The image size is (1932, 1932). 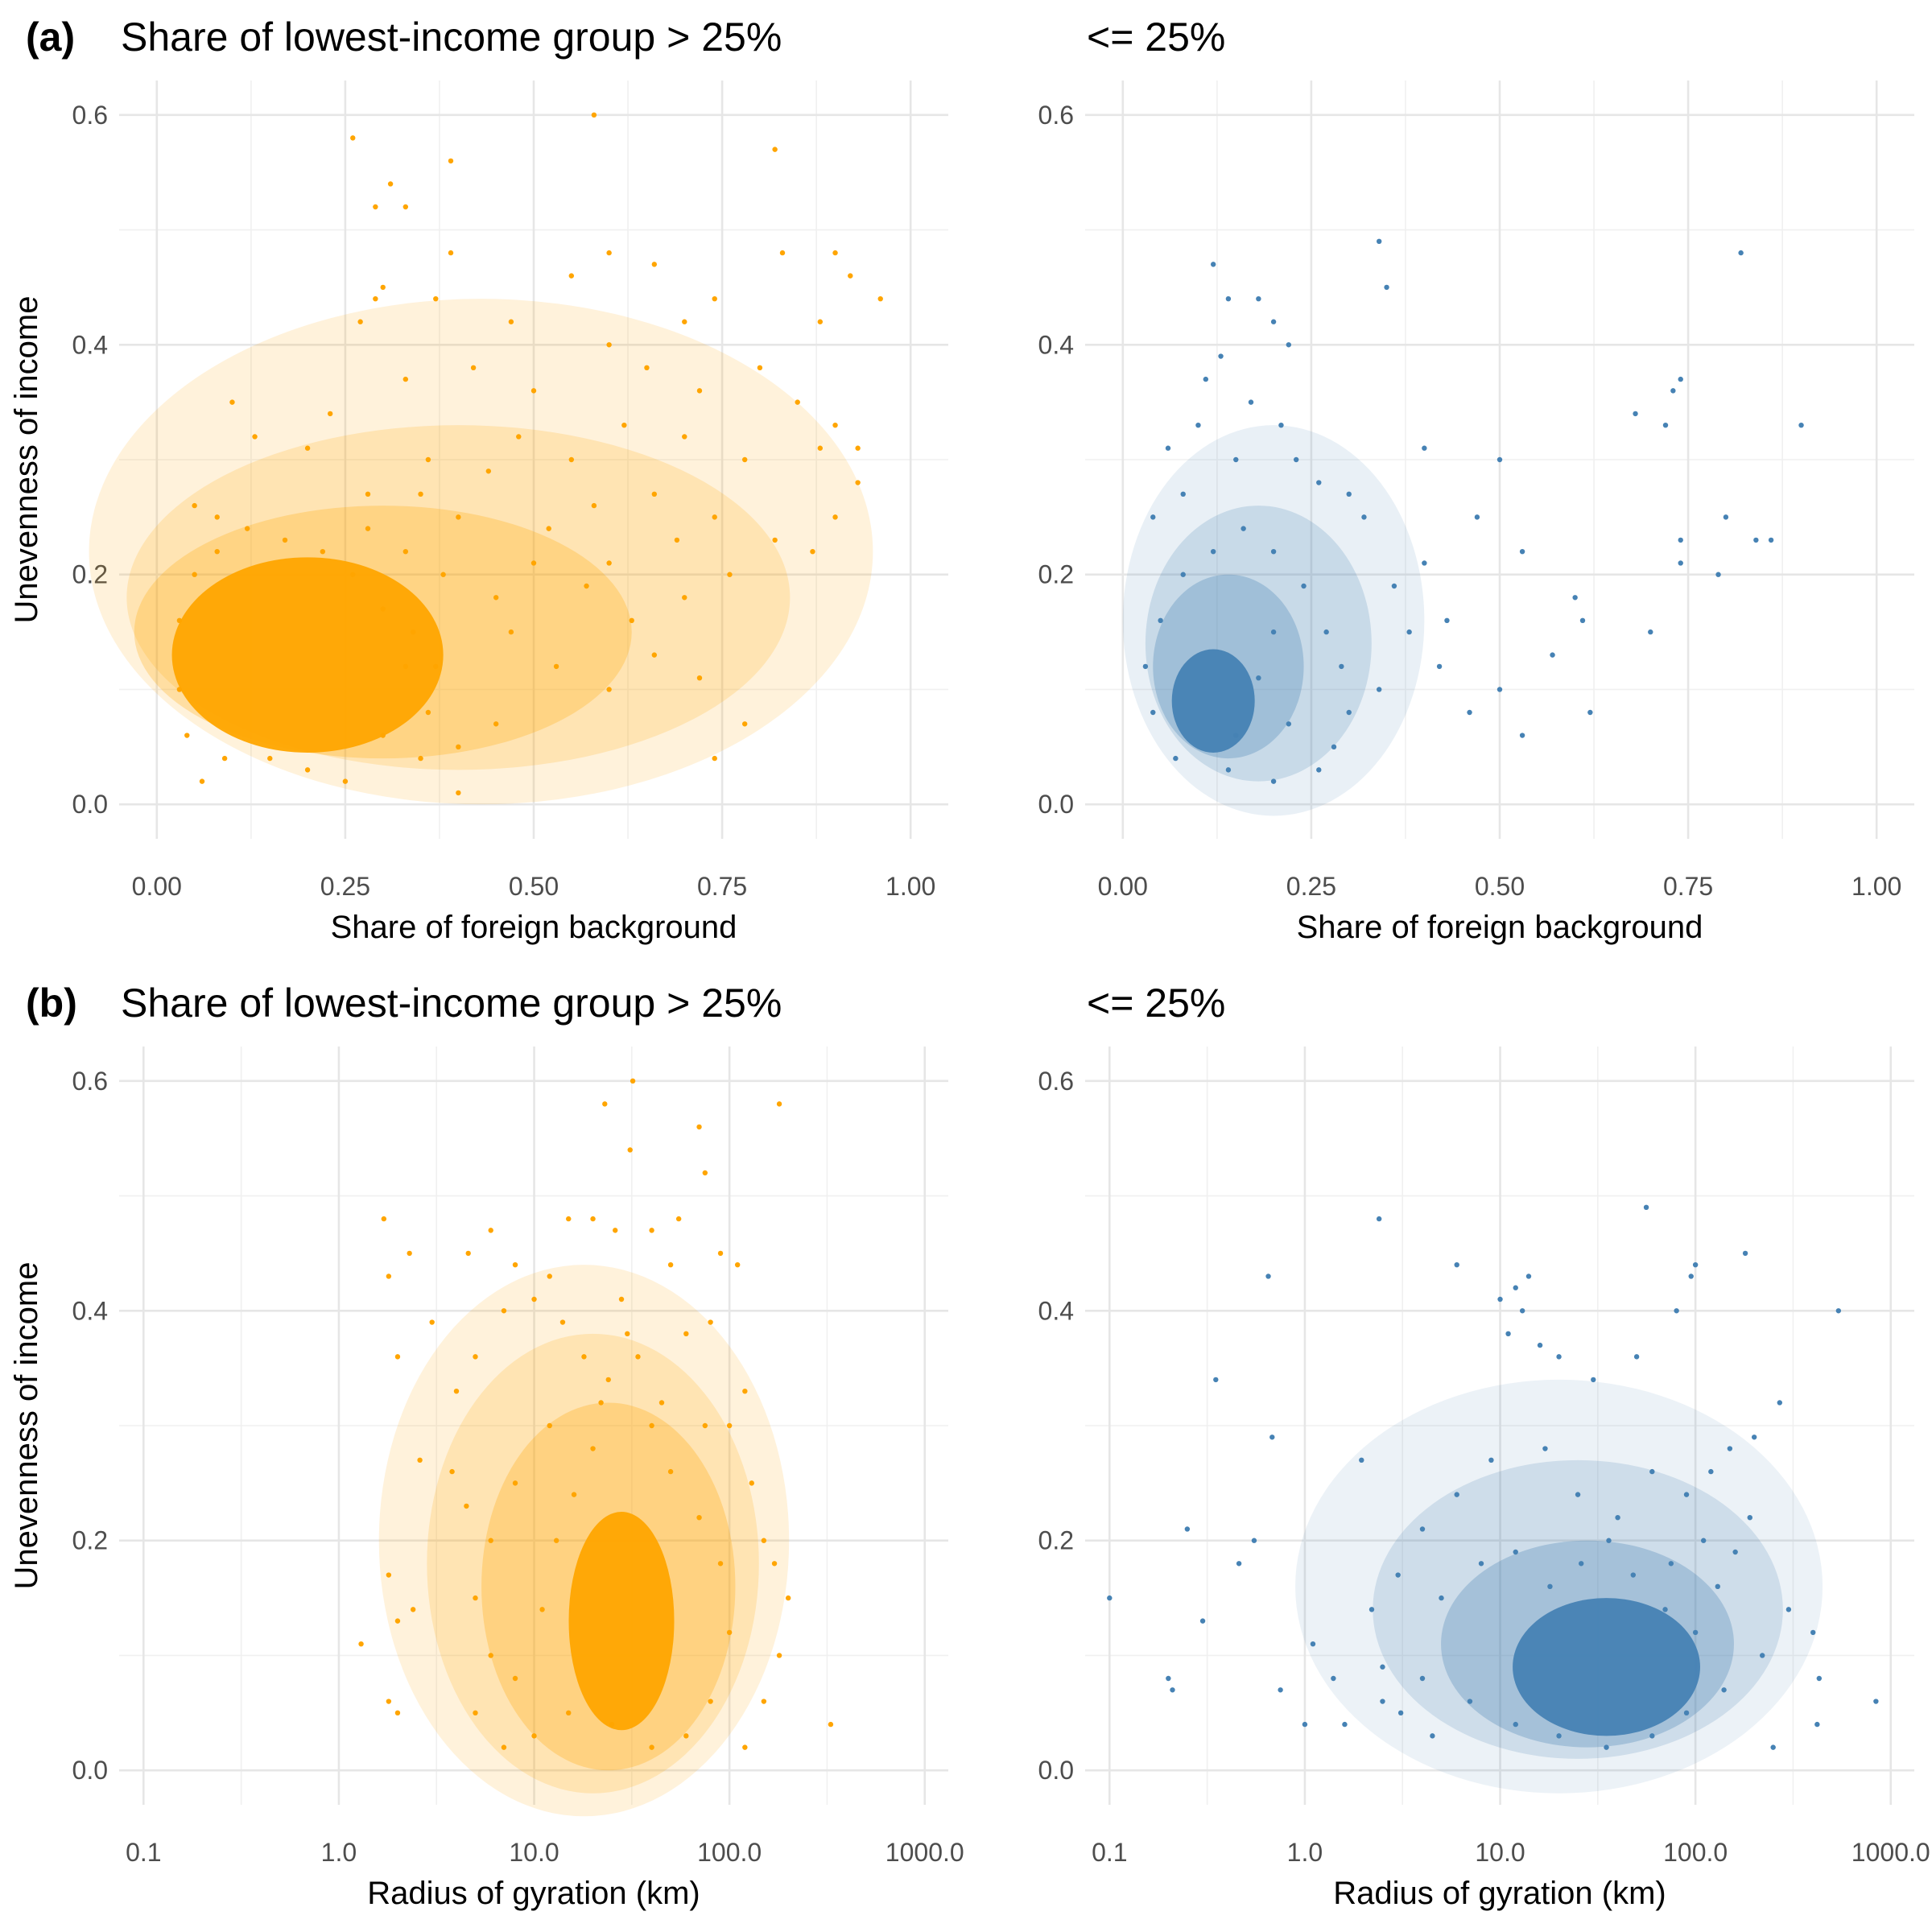 I want to click on y-tick-label: 0.6, so click(x=90, y=116).